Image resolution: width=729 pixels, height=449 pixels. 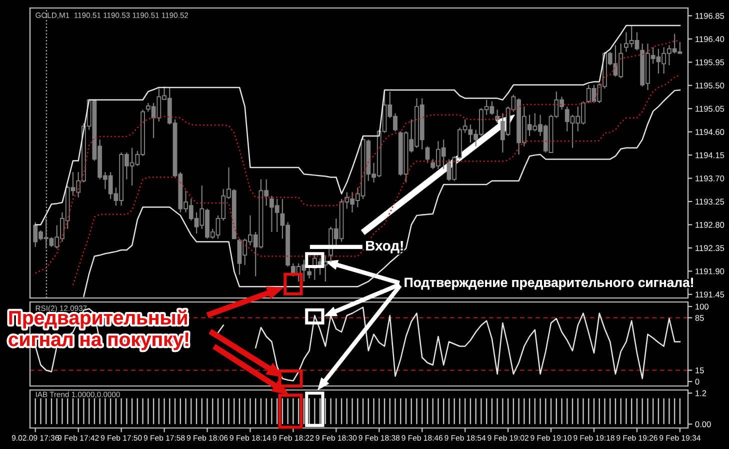 What do you see at coordinates (699, 317) in the screenshot?
I see `y-tick-label: 85` at bounding box center [699, 317].